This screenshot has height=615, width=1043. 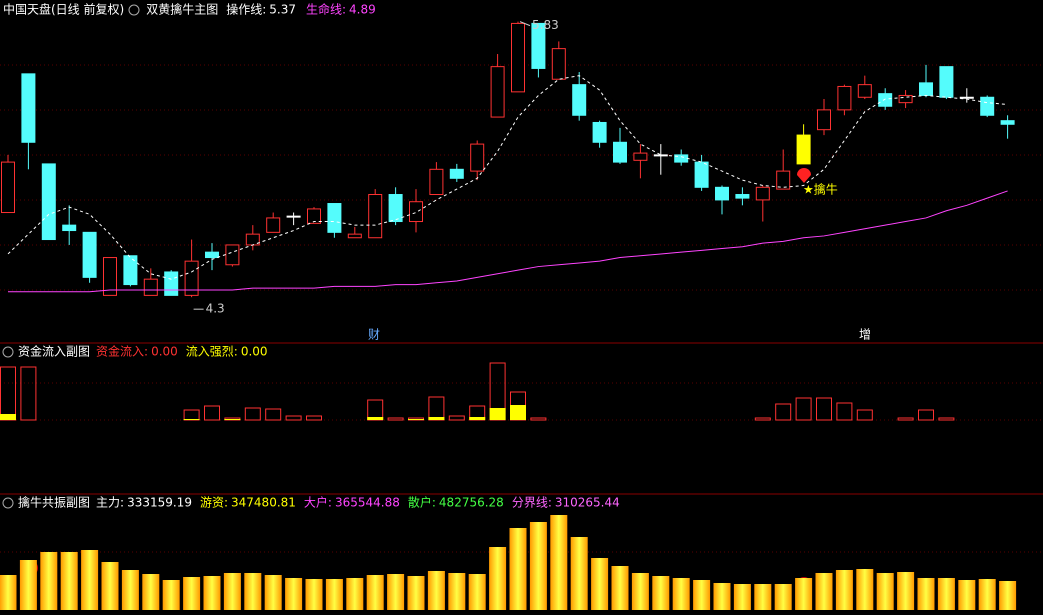 What do you see at coordinates (263, 503) in the screenshot?
I see `legend-text: 347480.81` at bounding box center [263, 503].